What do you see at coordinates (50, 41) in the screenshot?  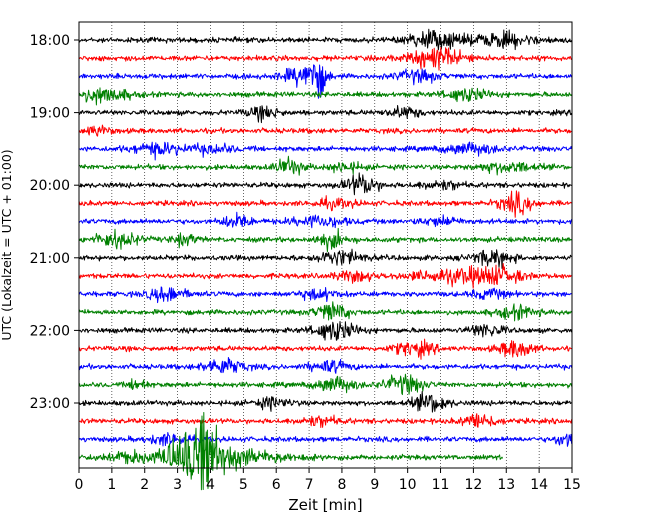 I see `y-tick-label: 18:00` at bounding box center [50, 41].